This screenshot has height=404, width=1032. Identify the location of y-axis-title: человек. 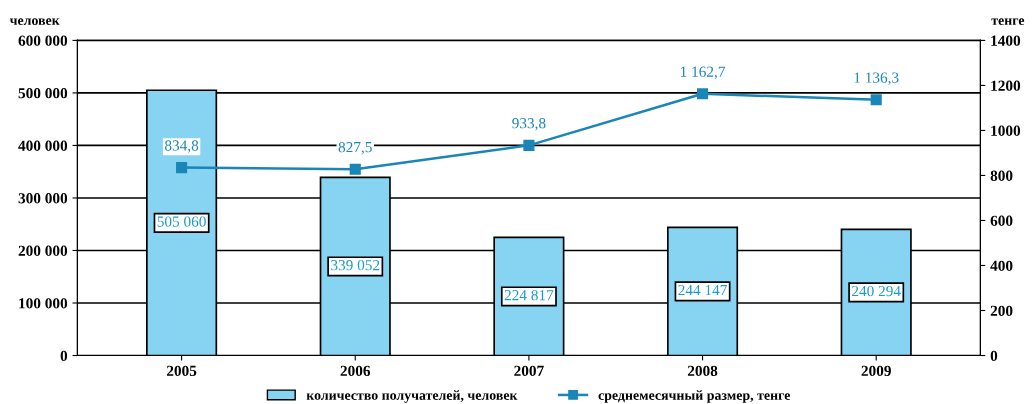
(34, 21).